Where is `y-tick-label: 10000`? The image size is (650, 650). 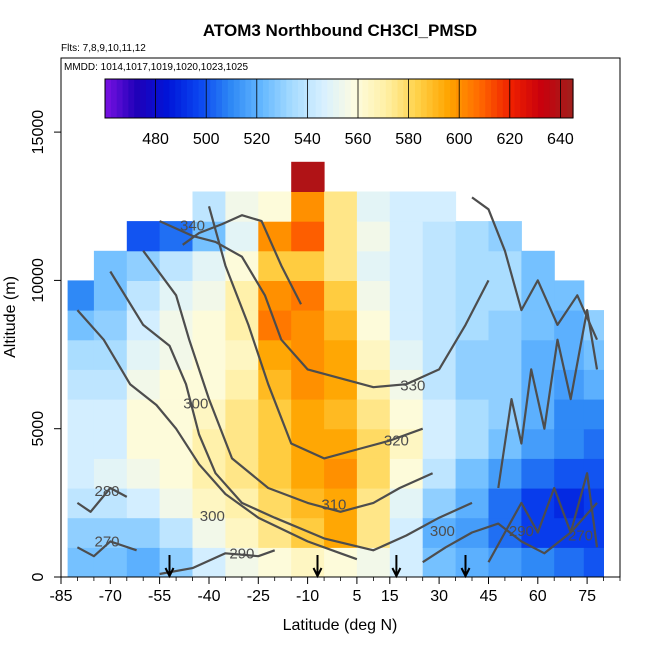 y-tick-label: 10000 is located at coordinates (38, 280).